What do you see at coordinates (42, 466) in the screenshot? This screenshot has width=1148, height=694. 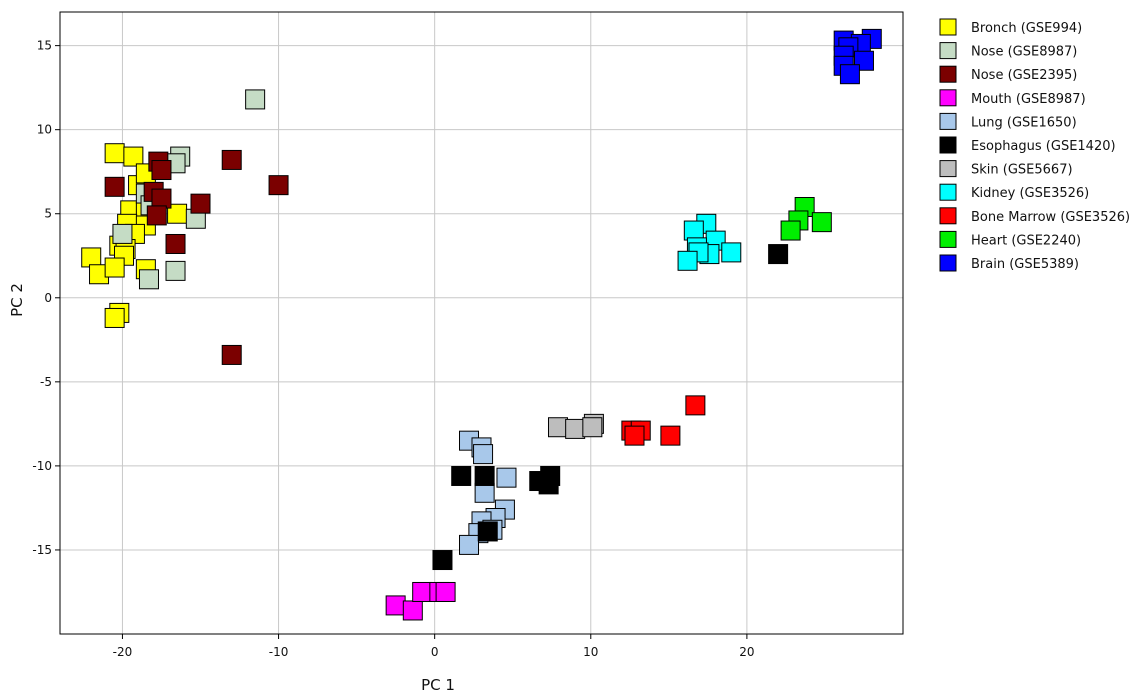 I see `y-tick-label: -10` at bounding box center [42, 466].